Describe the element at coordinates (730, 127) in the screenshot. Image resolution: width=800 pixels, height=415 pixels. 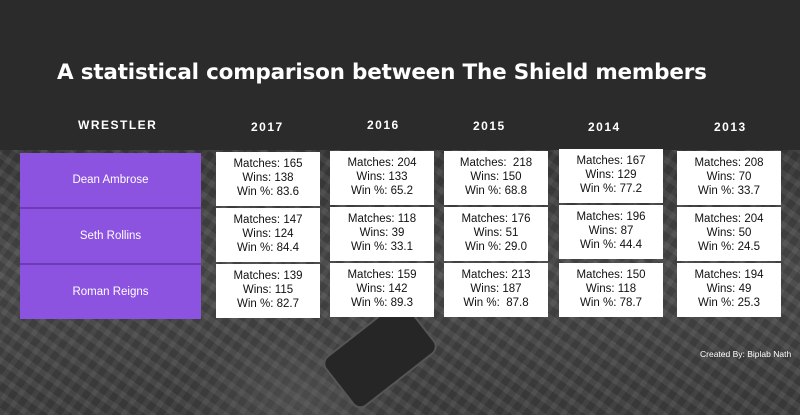
I see `header-year-2013: 2013` at that location.